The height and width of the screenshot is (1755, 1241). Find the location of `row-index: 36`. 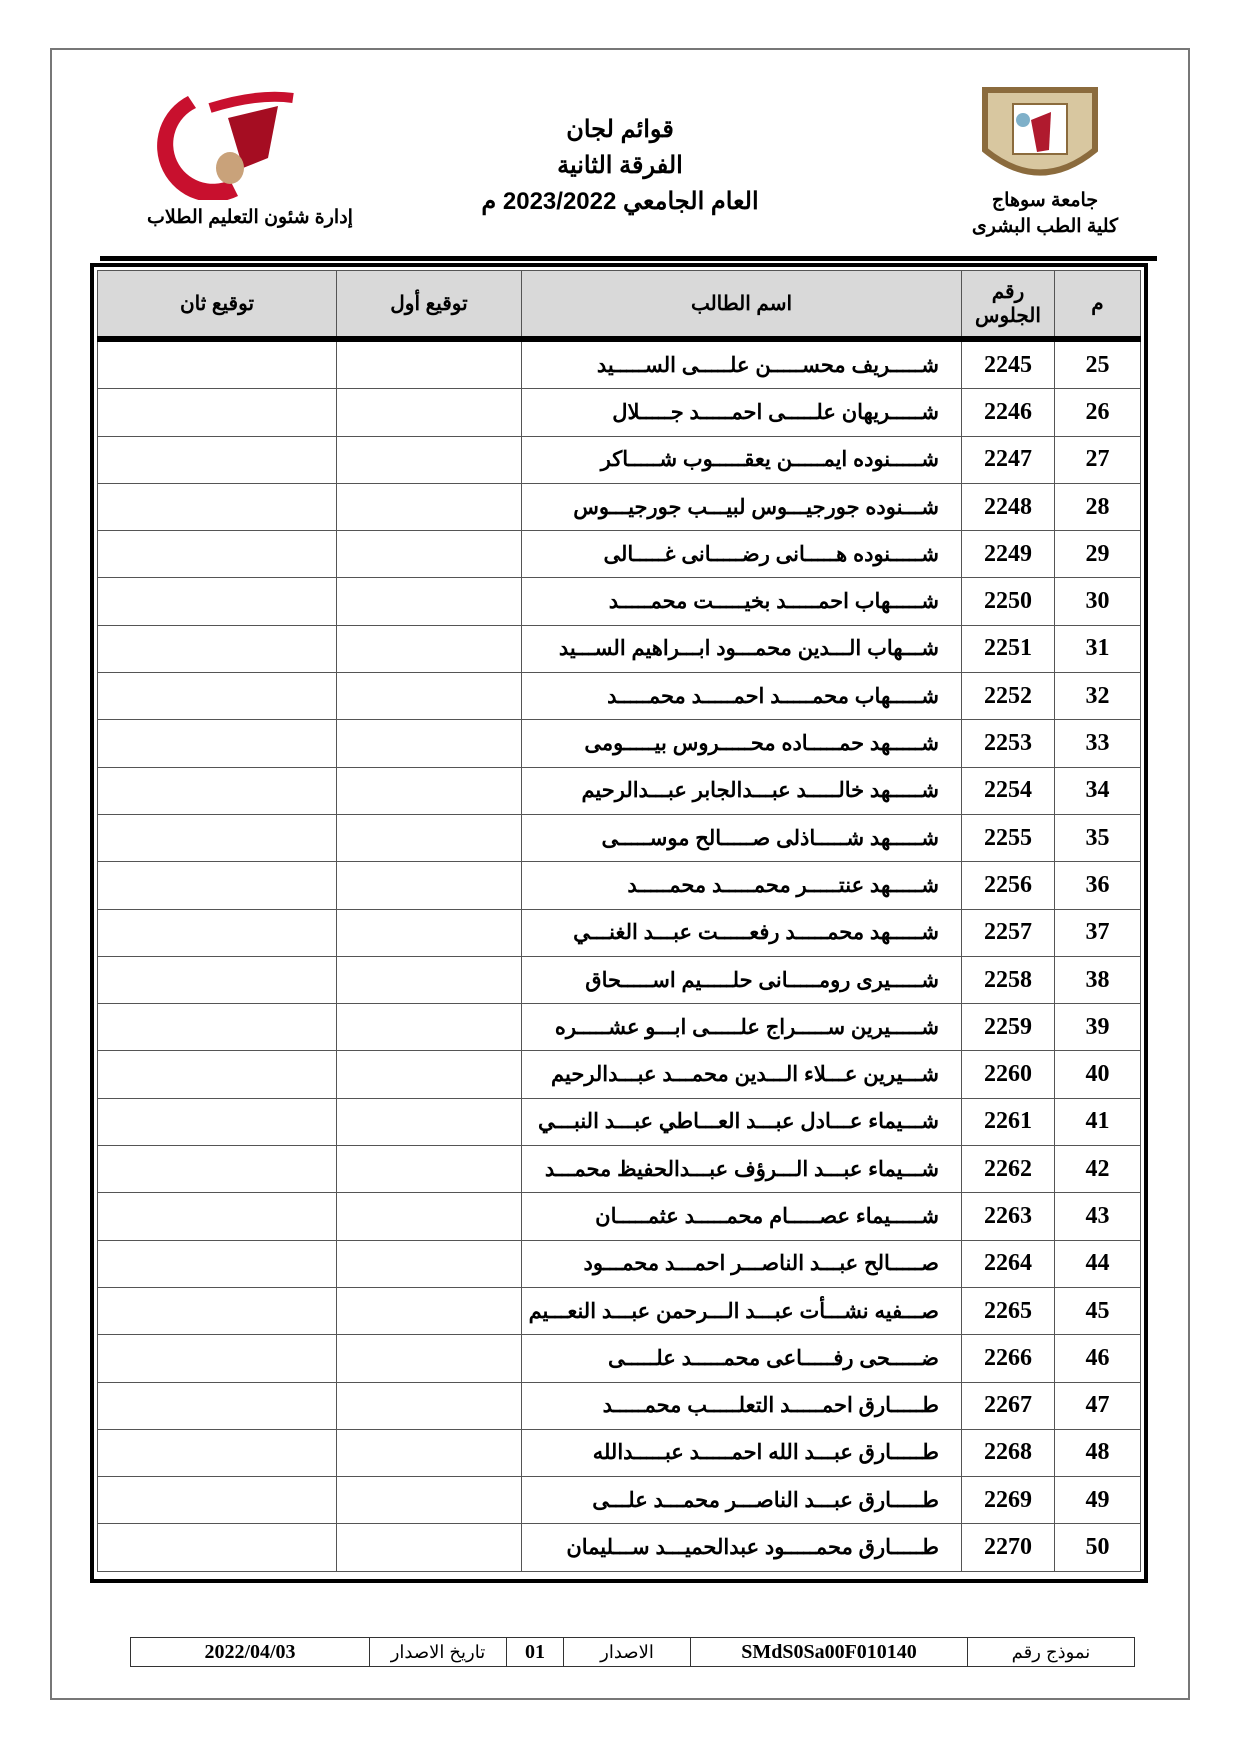

row-index: 36 is located at coordinates (1097, 885).